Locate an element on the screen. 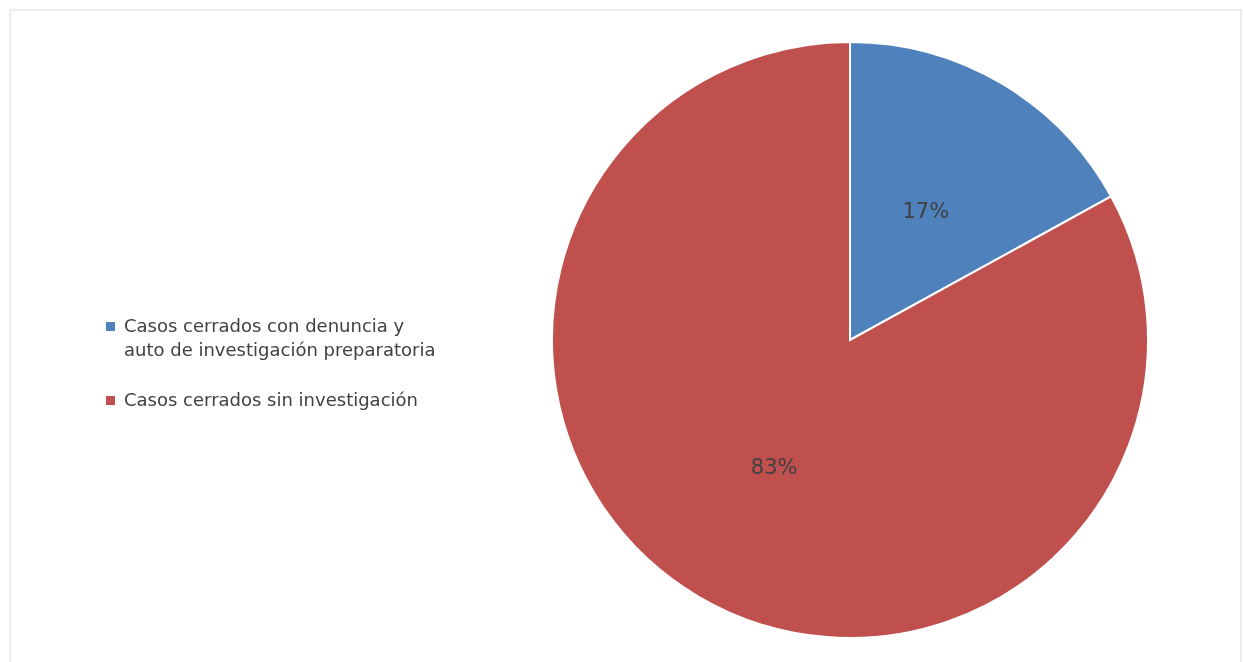  data-label: 83% is located at coordinates (774, 467).